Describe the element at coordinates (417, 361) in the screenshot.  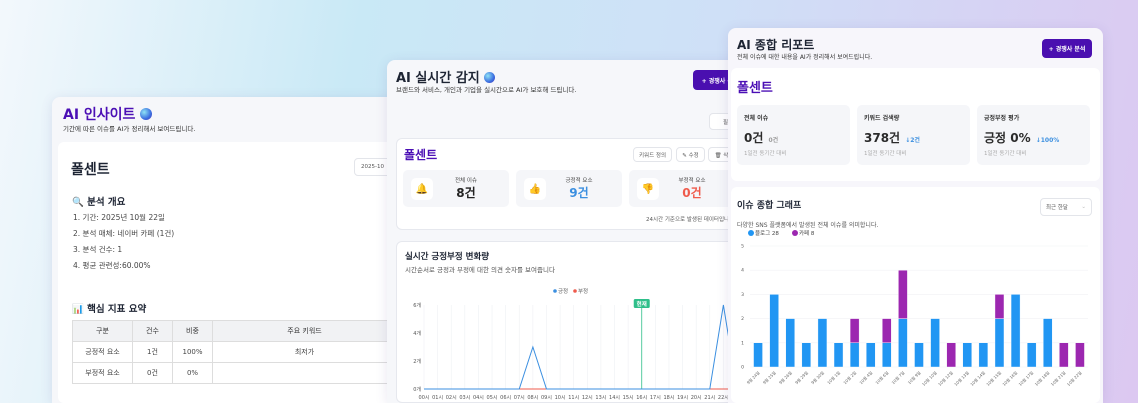
I see `y-tick-label: 2개` at that location.